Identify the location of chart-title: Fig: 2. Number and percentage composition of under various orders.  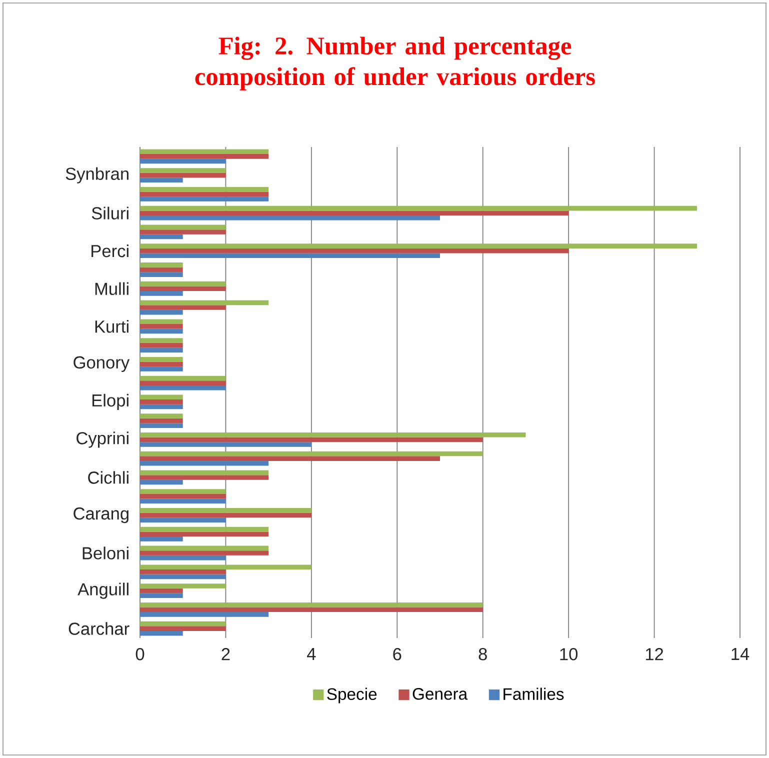
(395, 63).